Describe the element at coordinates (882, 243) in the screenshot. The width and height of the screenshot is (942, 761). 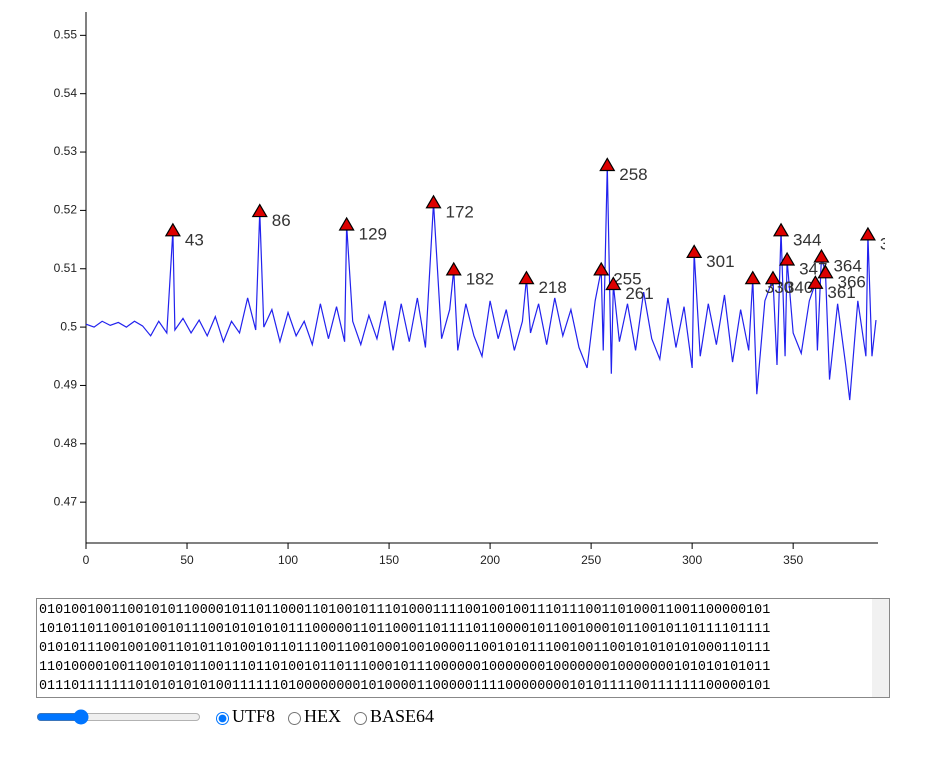
I see `peak-label: 387` at that location.